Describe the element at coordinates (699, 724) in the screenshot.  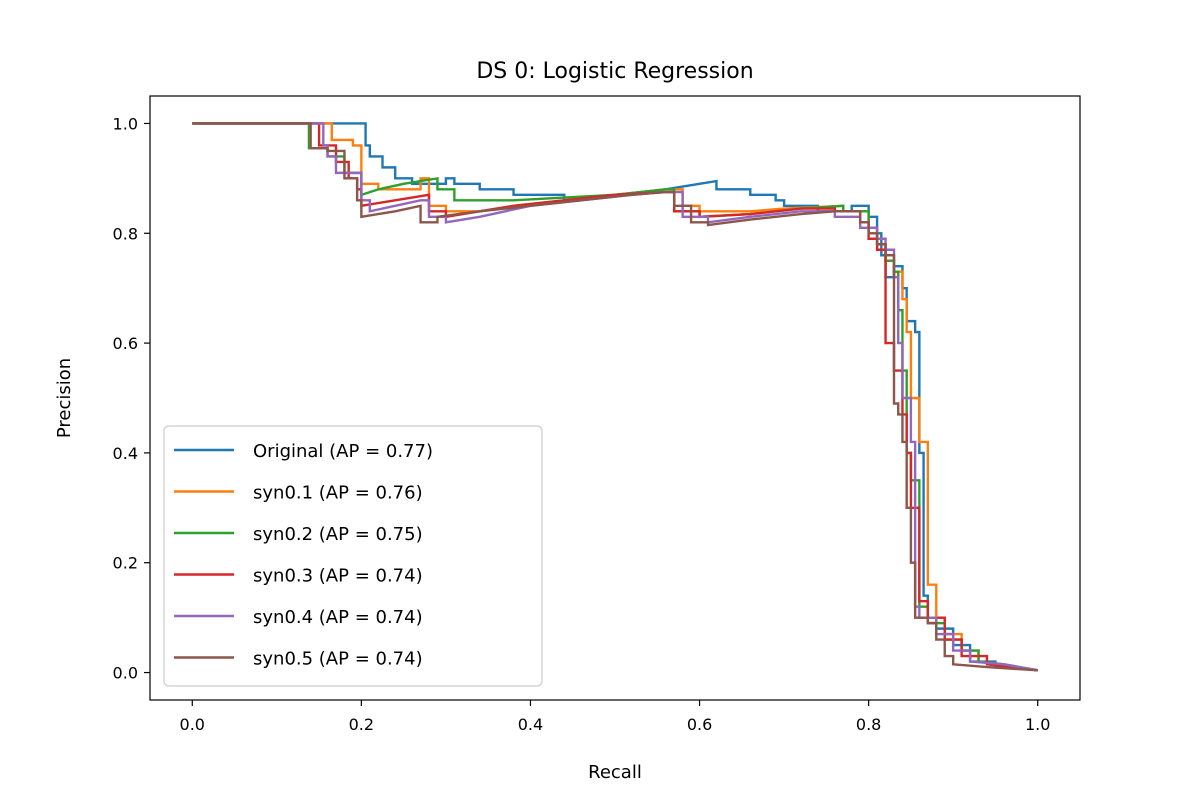
I see `x-tick-label: 0.6` at that location.